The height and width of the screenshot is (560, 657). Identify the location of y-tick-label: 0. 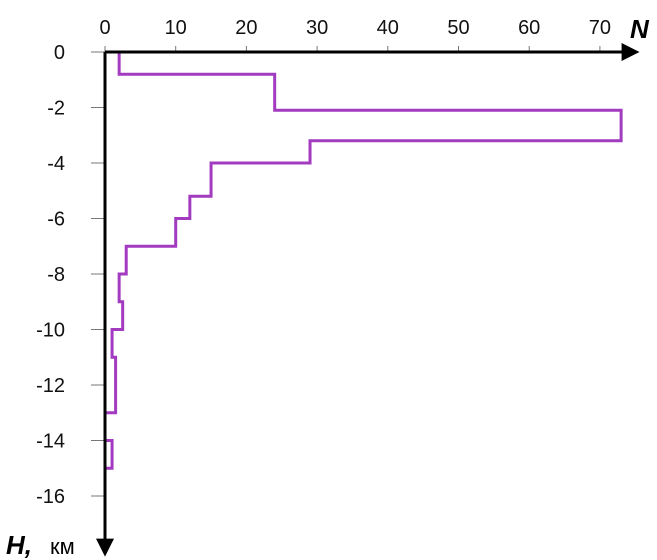
(59, 53).